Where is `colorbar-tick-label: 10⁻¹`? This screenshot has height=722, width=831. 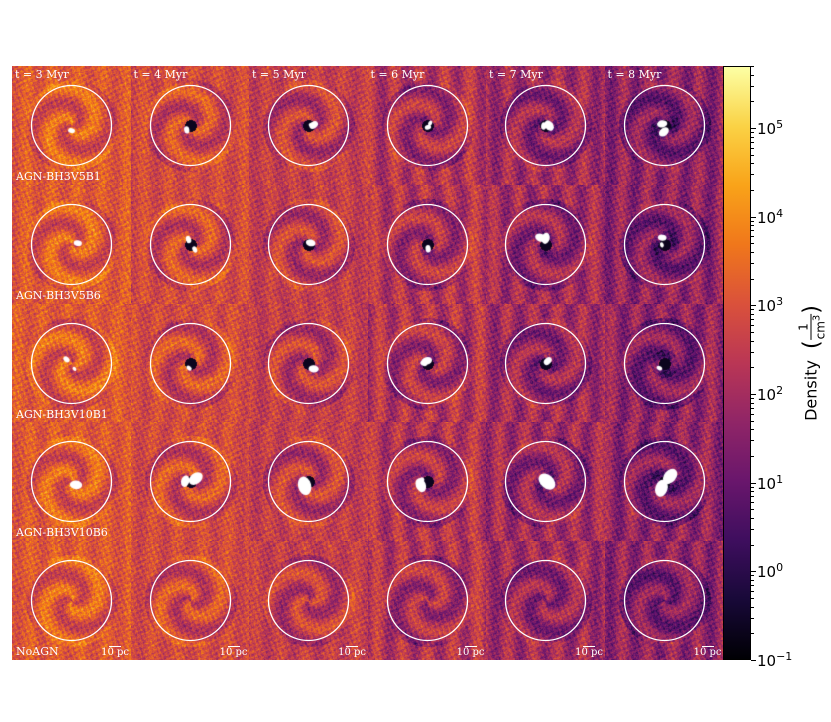 colorbar-tick-label: 10⁻¹ is located at coordinates (775, 660).